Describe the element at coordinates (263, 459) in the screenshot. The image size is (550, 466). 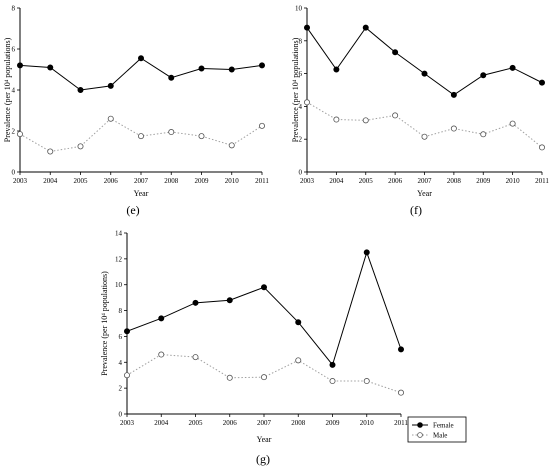
I see `panel-label: (g)` at that location.